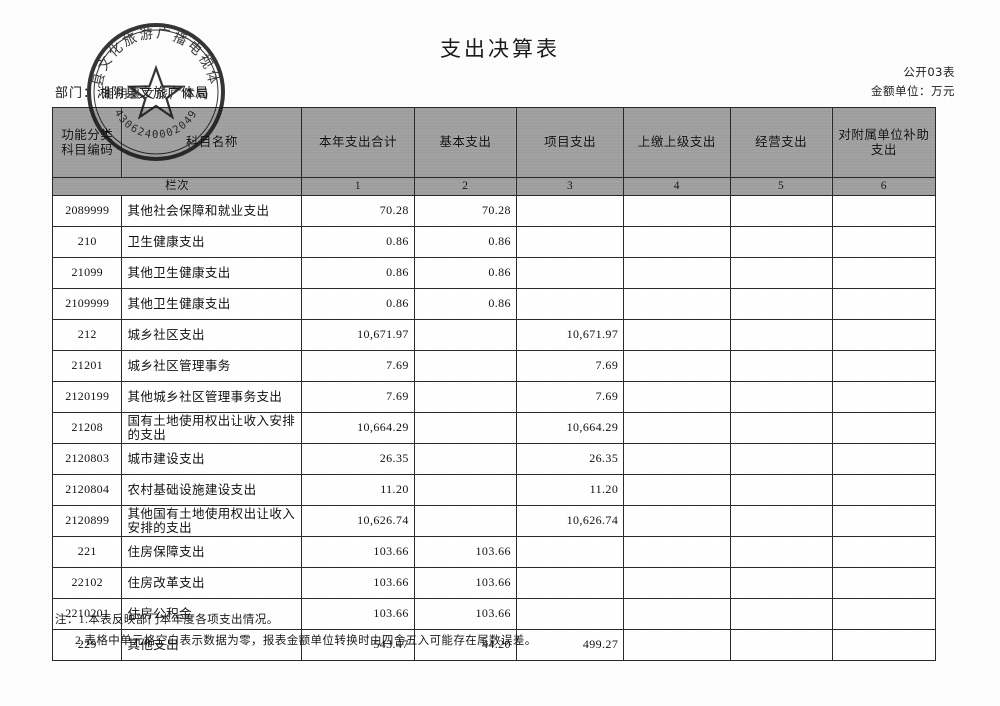 This screenshot has height=706, width=1000. What do you see at coordinates (87, 366) in the screenshot?
I see `row-code: 21201` at bounding box center [87, 366].